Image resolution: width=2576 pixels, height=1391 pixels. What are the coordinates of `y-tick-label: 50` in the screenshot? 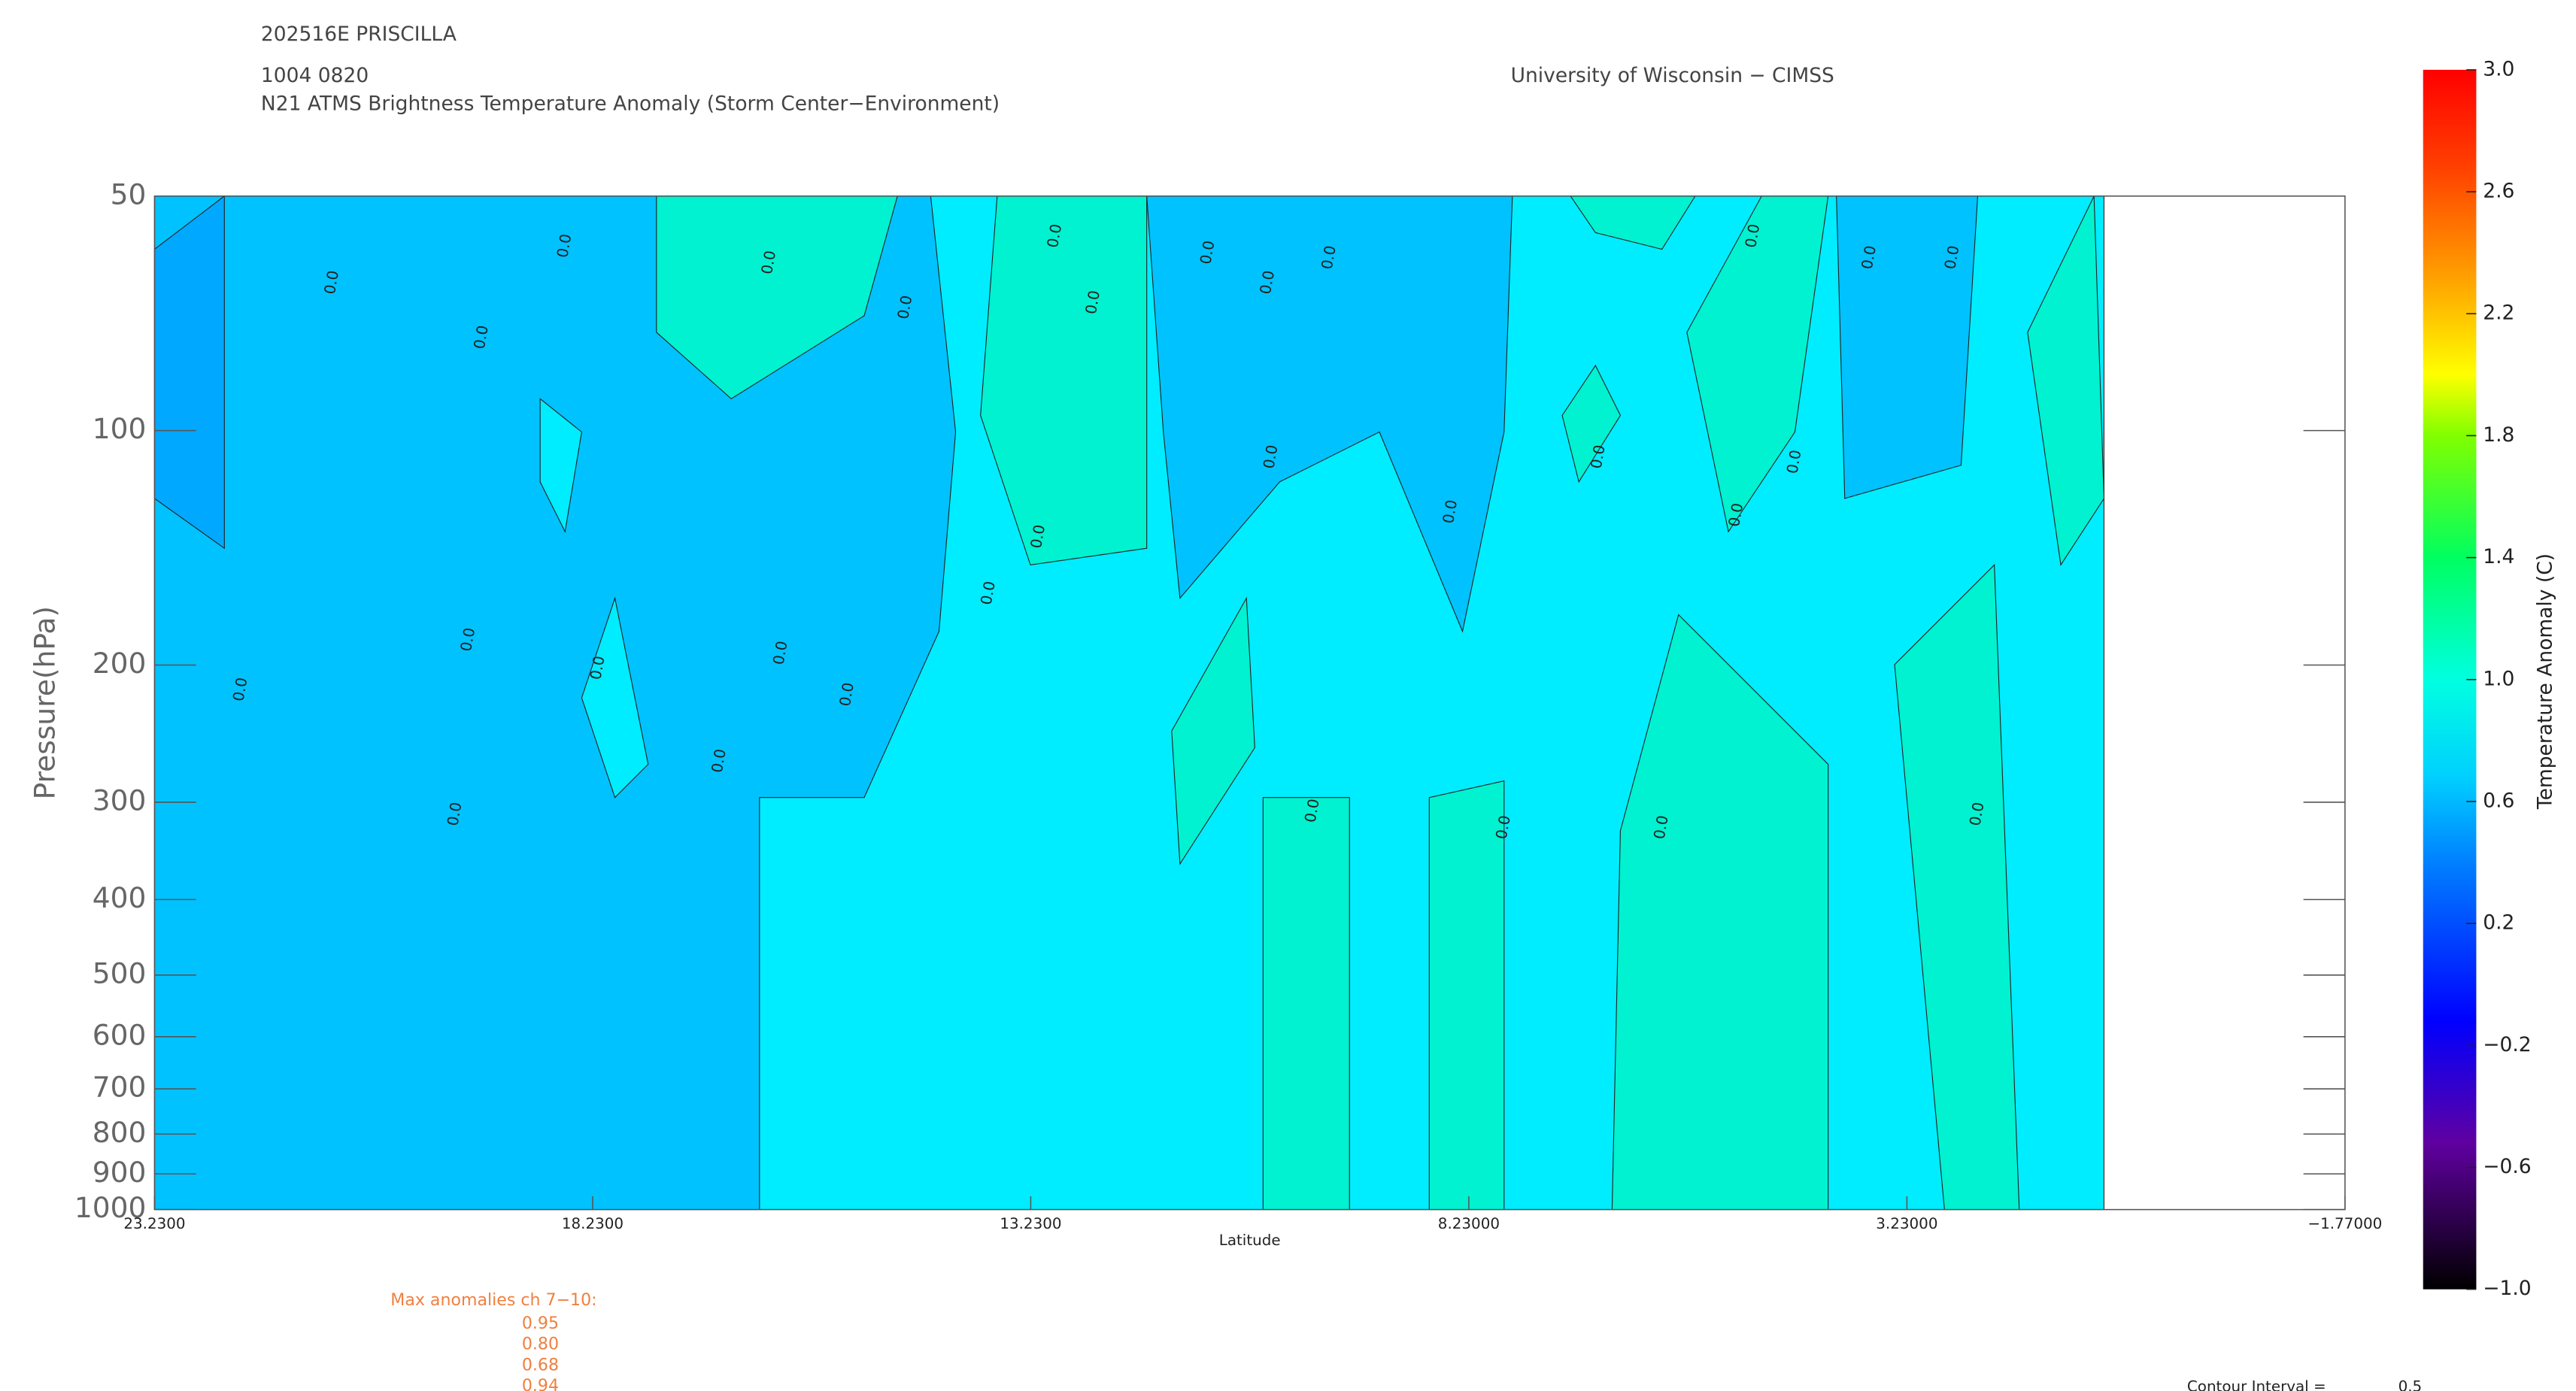 It's located at (129, 194).